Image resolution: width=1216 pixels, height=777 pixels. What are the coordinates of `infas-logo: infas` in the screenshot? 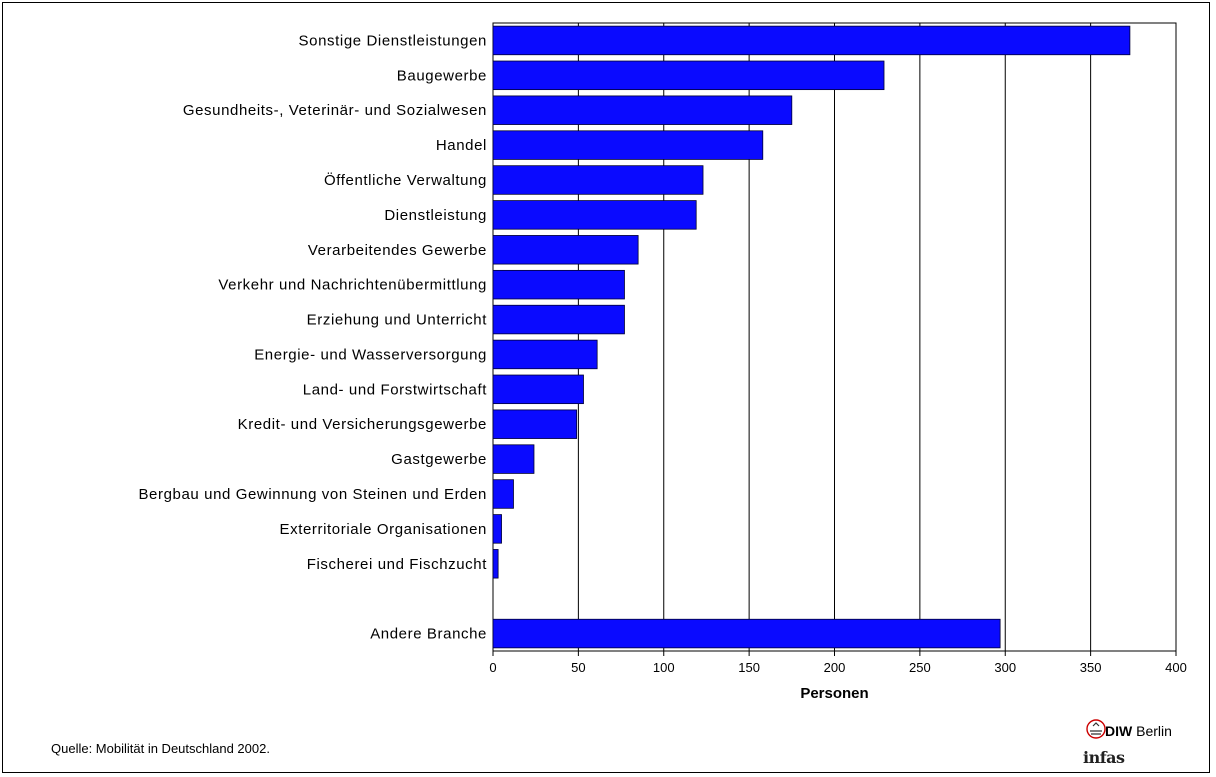 It's located at (1104, 757).